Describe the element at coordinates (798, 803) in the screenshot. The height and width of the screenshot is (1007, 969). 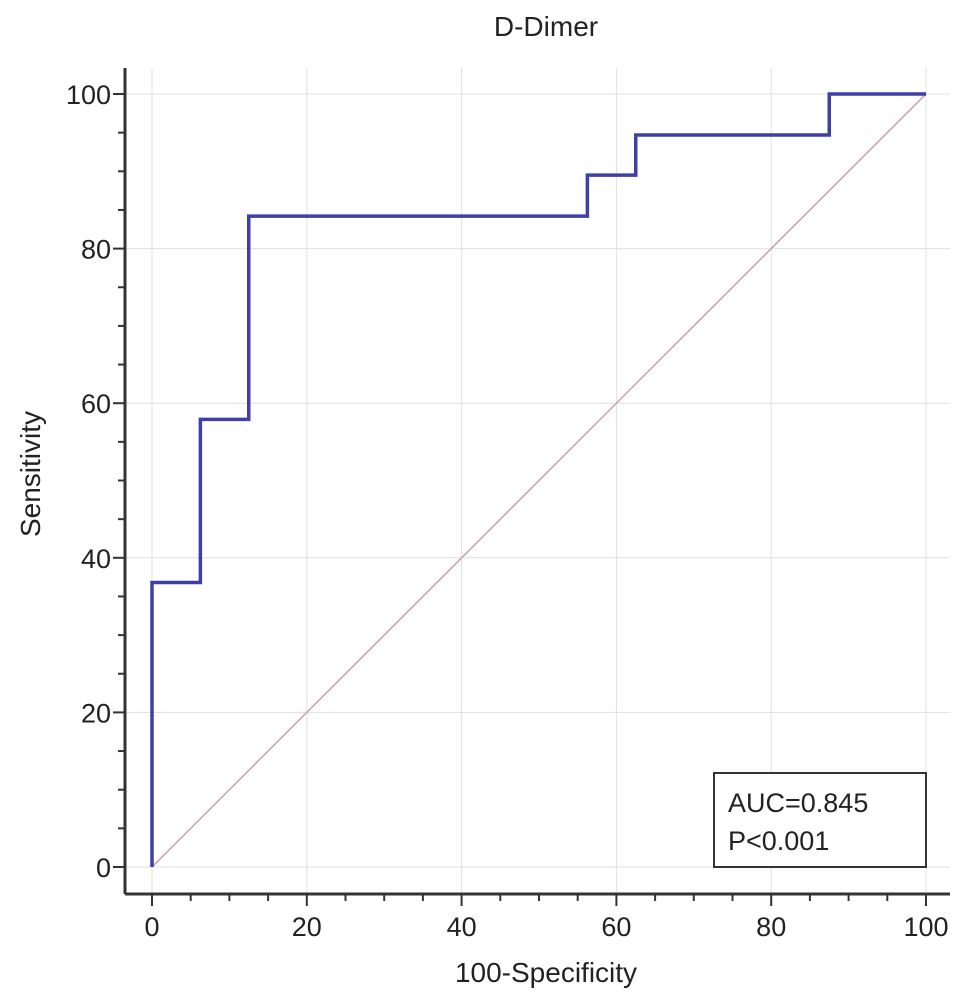
I see `auc-label: AUC=0.845` at that location.